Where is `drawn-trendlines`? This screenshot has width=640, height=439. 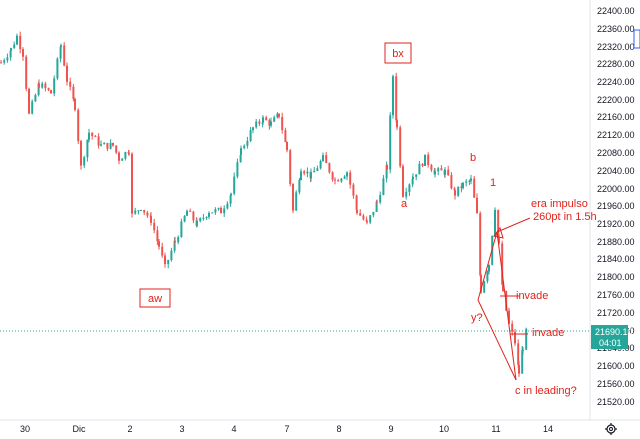 drawn-trendlines is located at coordinates (504, 299).